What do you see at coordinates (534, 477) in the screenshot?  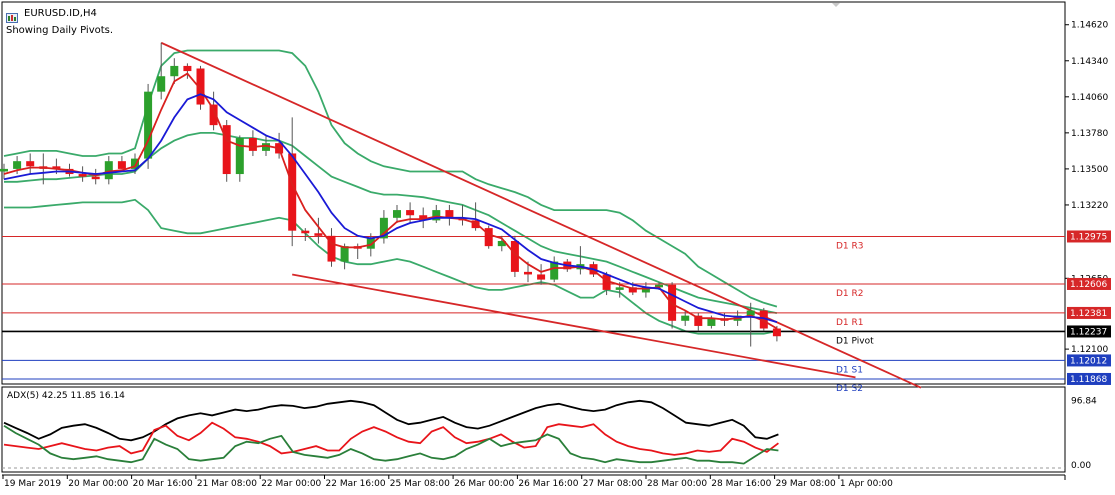 I see `time-axis-line` at bounding box center [534, 477].